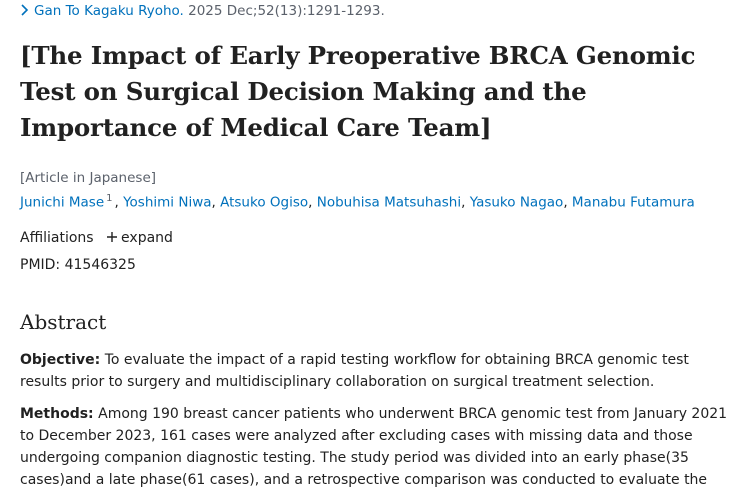  I want to click on affiliations-label: Affiliations, so click(57, 238).